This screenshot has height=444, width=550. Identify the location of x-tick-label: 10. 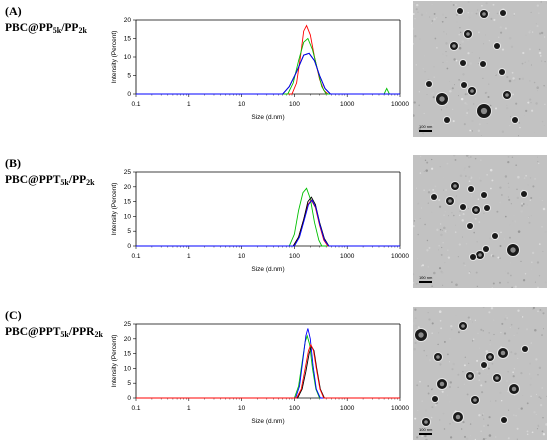
(242, 256).